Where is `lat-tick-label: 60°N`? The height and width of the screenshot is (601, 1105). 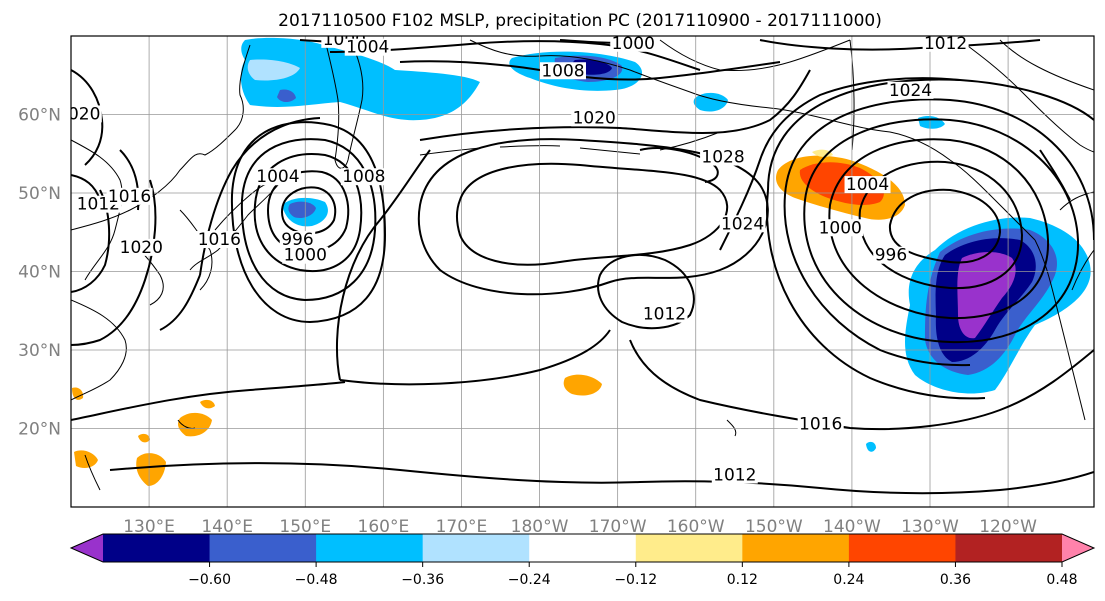
lat-tick-label: 60°N is located at coordinates (39, 116).